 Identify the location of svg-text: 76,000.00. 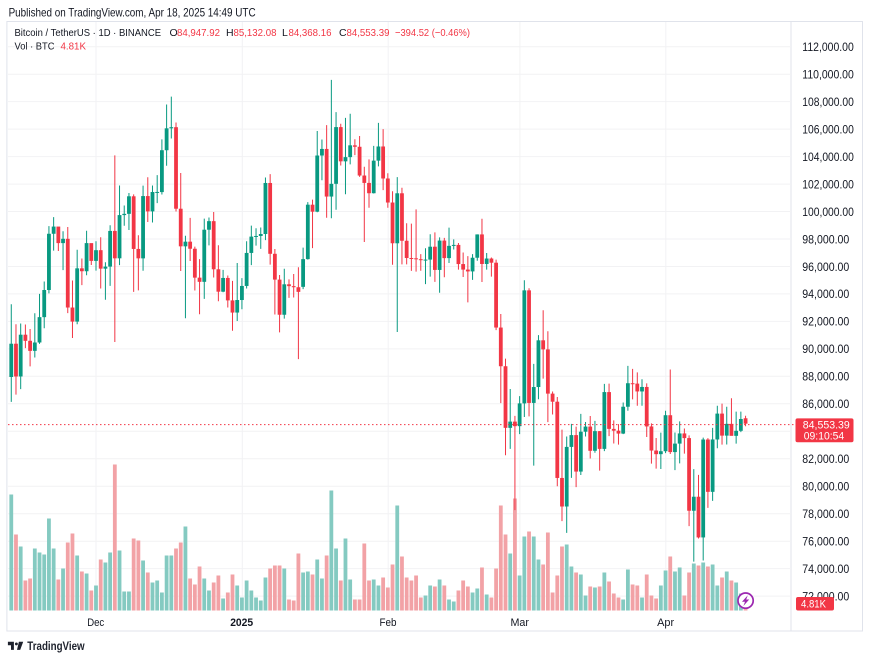
(825, 542).